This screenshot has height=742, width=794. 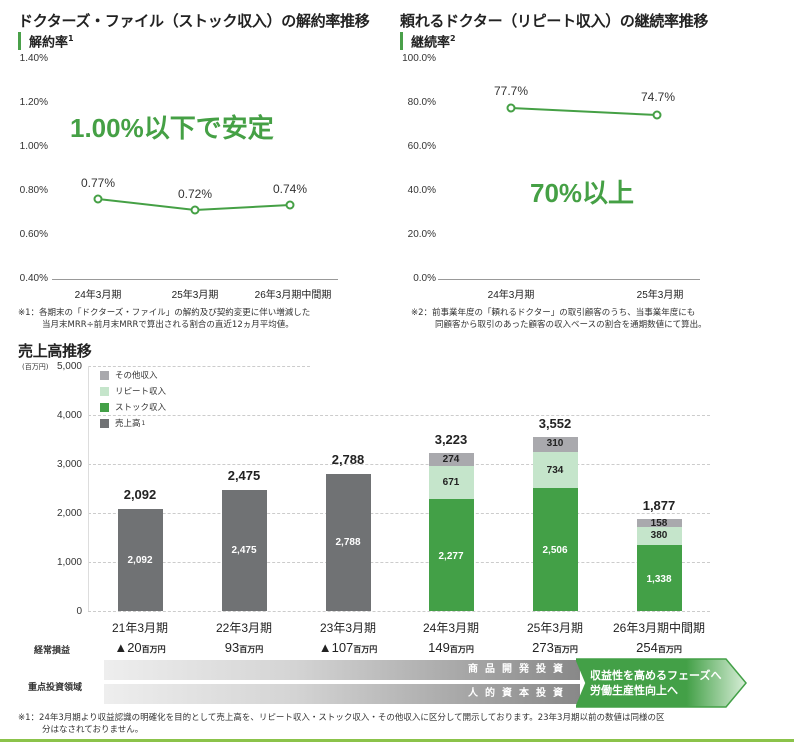 I want to click on retention-note-line2: 同顧客から取引のあった顧客の収入ベースの割合を通期数値にて算出。, so click(x=571, y=325).